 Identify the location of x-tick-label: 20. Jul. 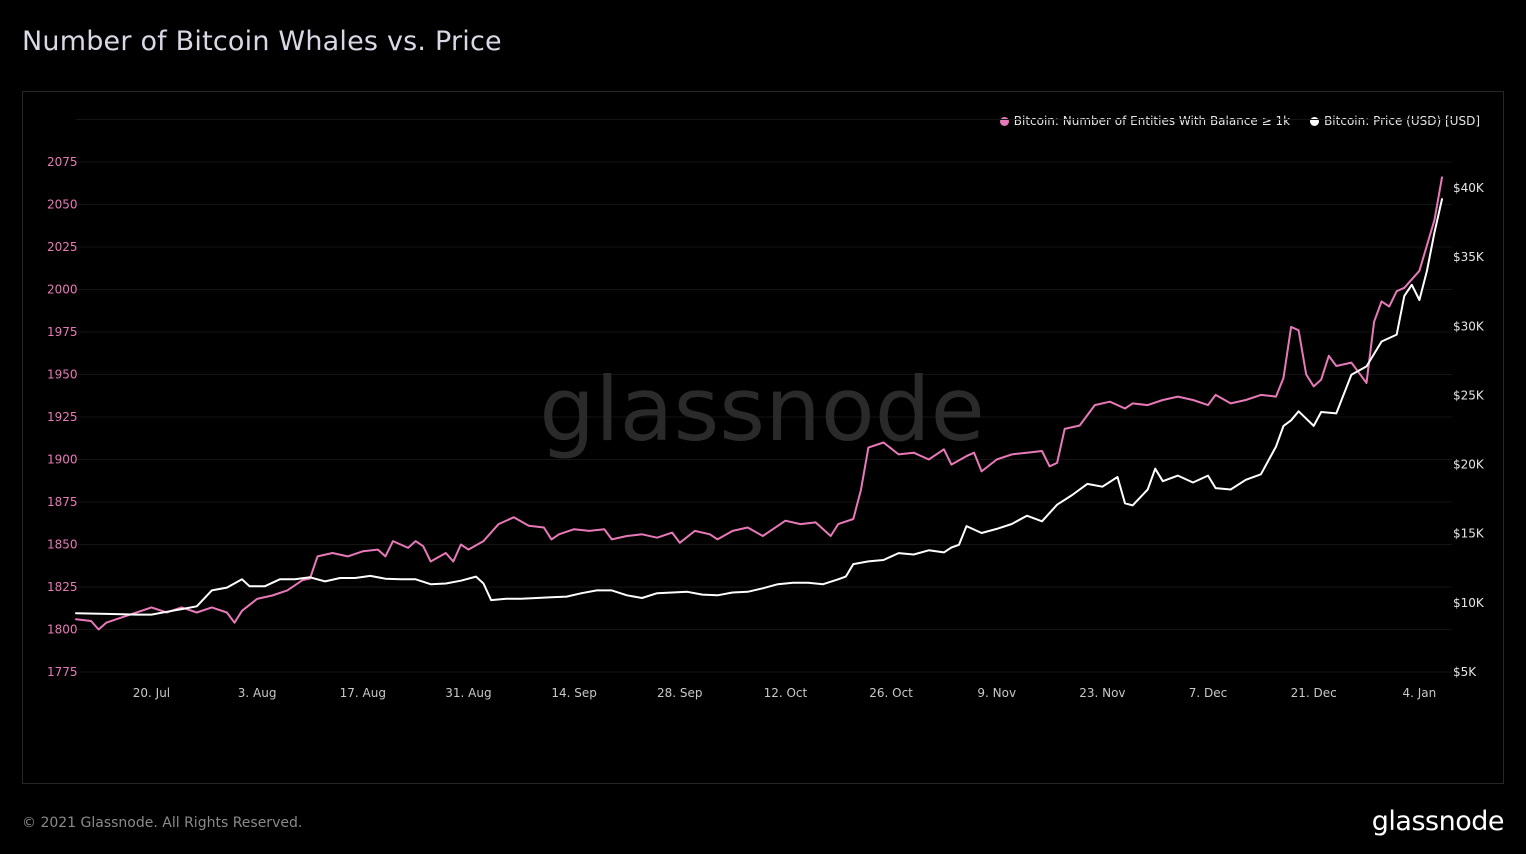
(151, 693).